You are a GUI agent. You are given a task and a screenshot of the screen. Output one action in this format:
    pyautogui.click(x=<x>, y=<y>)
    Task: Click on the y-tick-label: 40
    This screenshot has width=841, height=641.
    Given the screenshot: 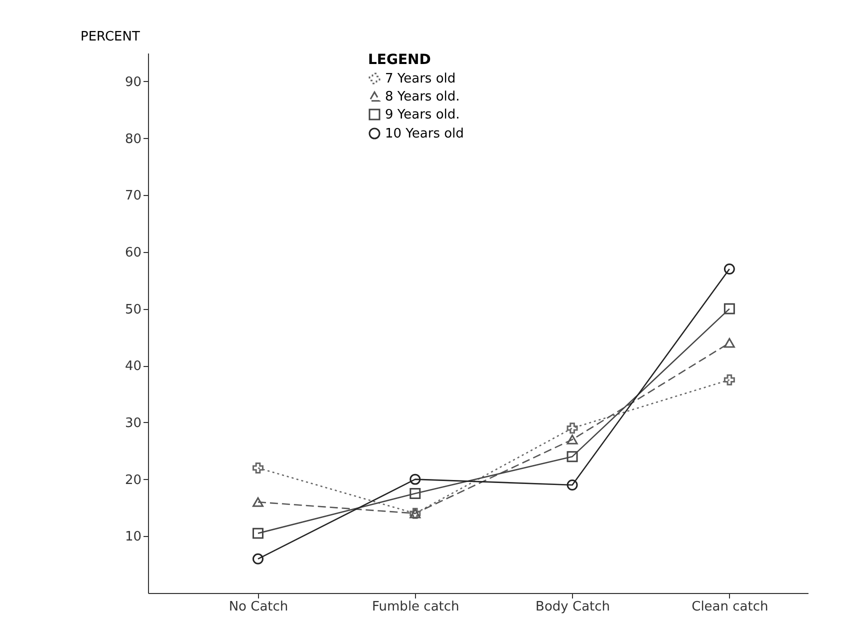 What is the action you would take?
    pyautogui.click(x=133, y=366)
    